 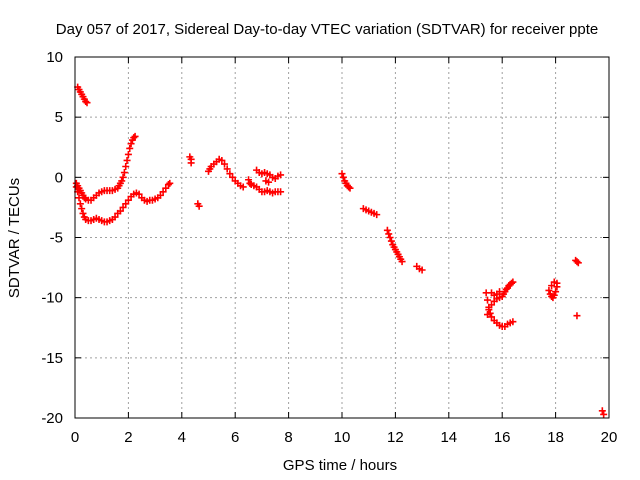 I want to click on y-tick-label: -10, so click(x=52, y=298).